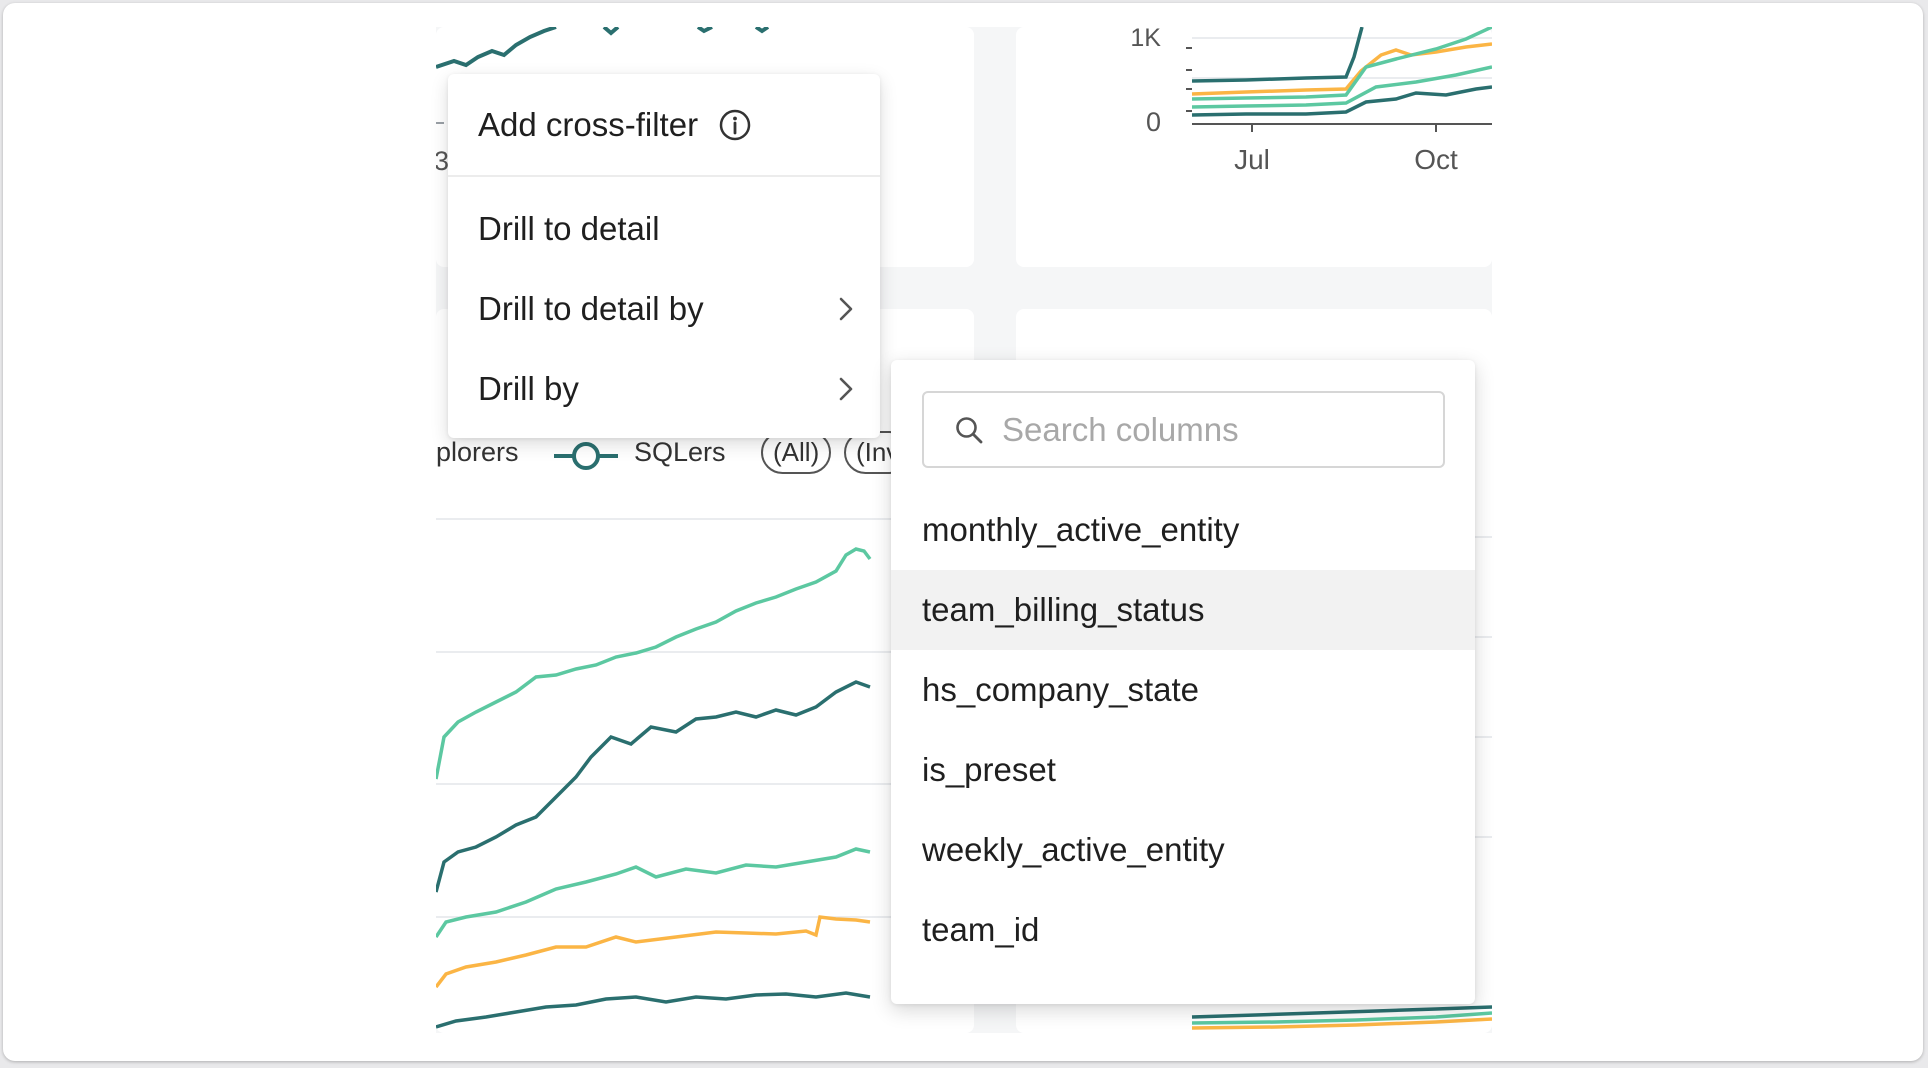 This screenshot has height=1068, width=1928. What do you see at coordinates (569, 228) in the screenshot?
I see `drill-to-detail-label: Drill to detail` at bounding box center [569, 228].